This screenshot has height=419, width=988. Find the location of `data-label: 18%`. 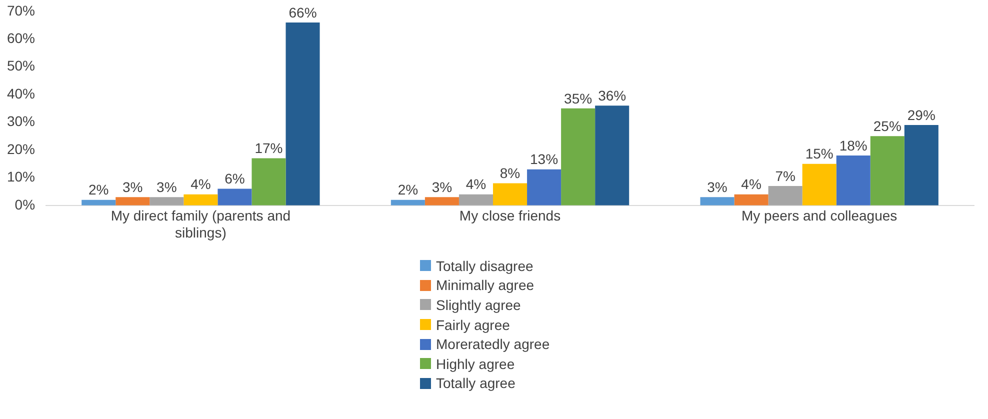

data-label: 18% is located at coordinates (853, 145).